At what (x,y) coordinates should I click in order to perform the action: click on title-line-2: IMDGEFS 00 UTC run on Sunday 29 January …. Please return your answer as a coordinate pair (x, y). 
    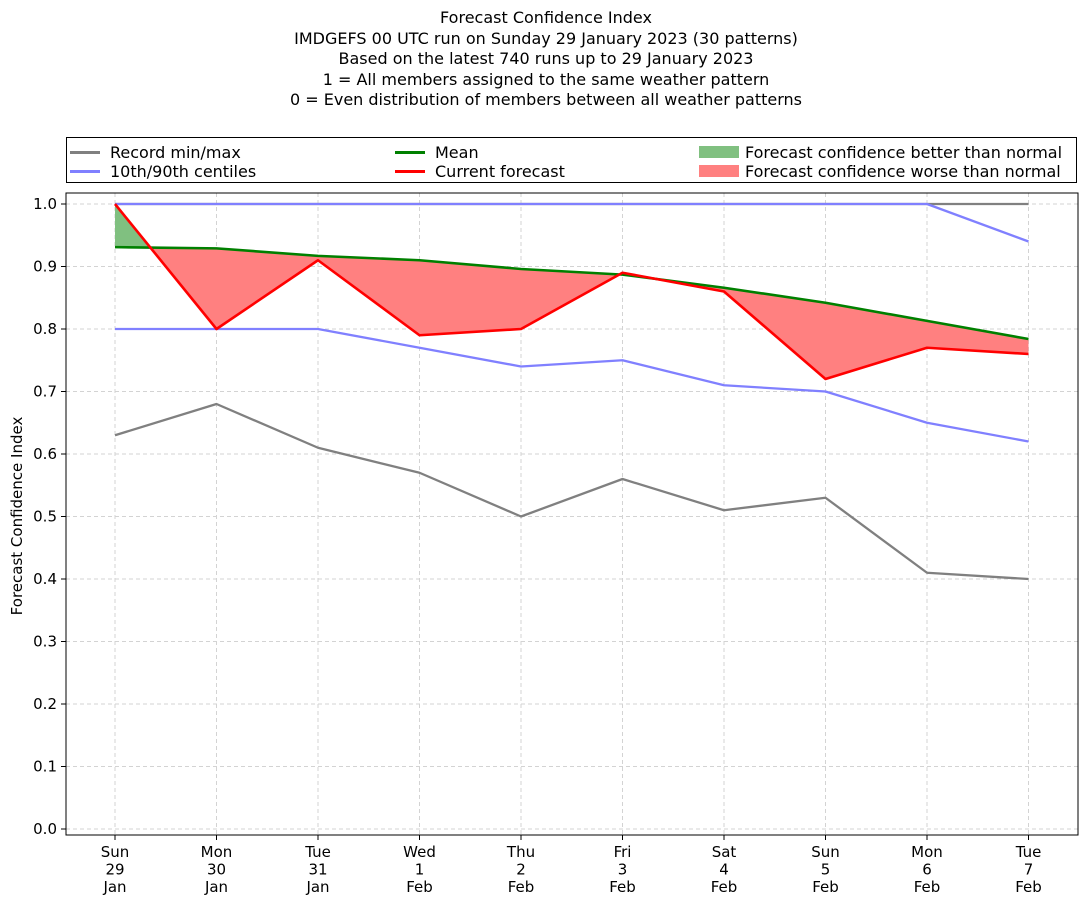
    Looking at the image, I should click on (546, 38).